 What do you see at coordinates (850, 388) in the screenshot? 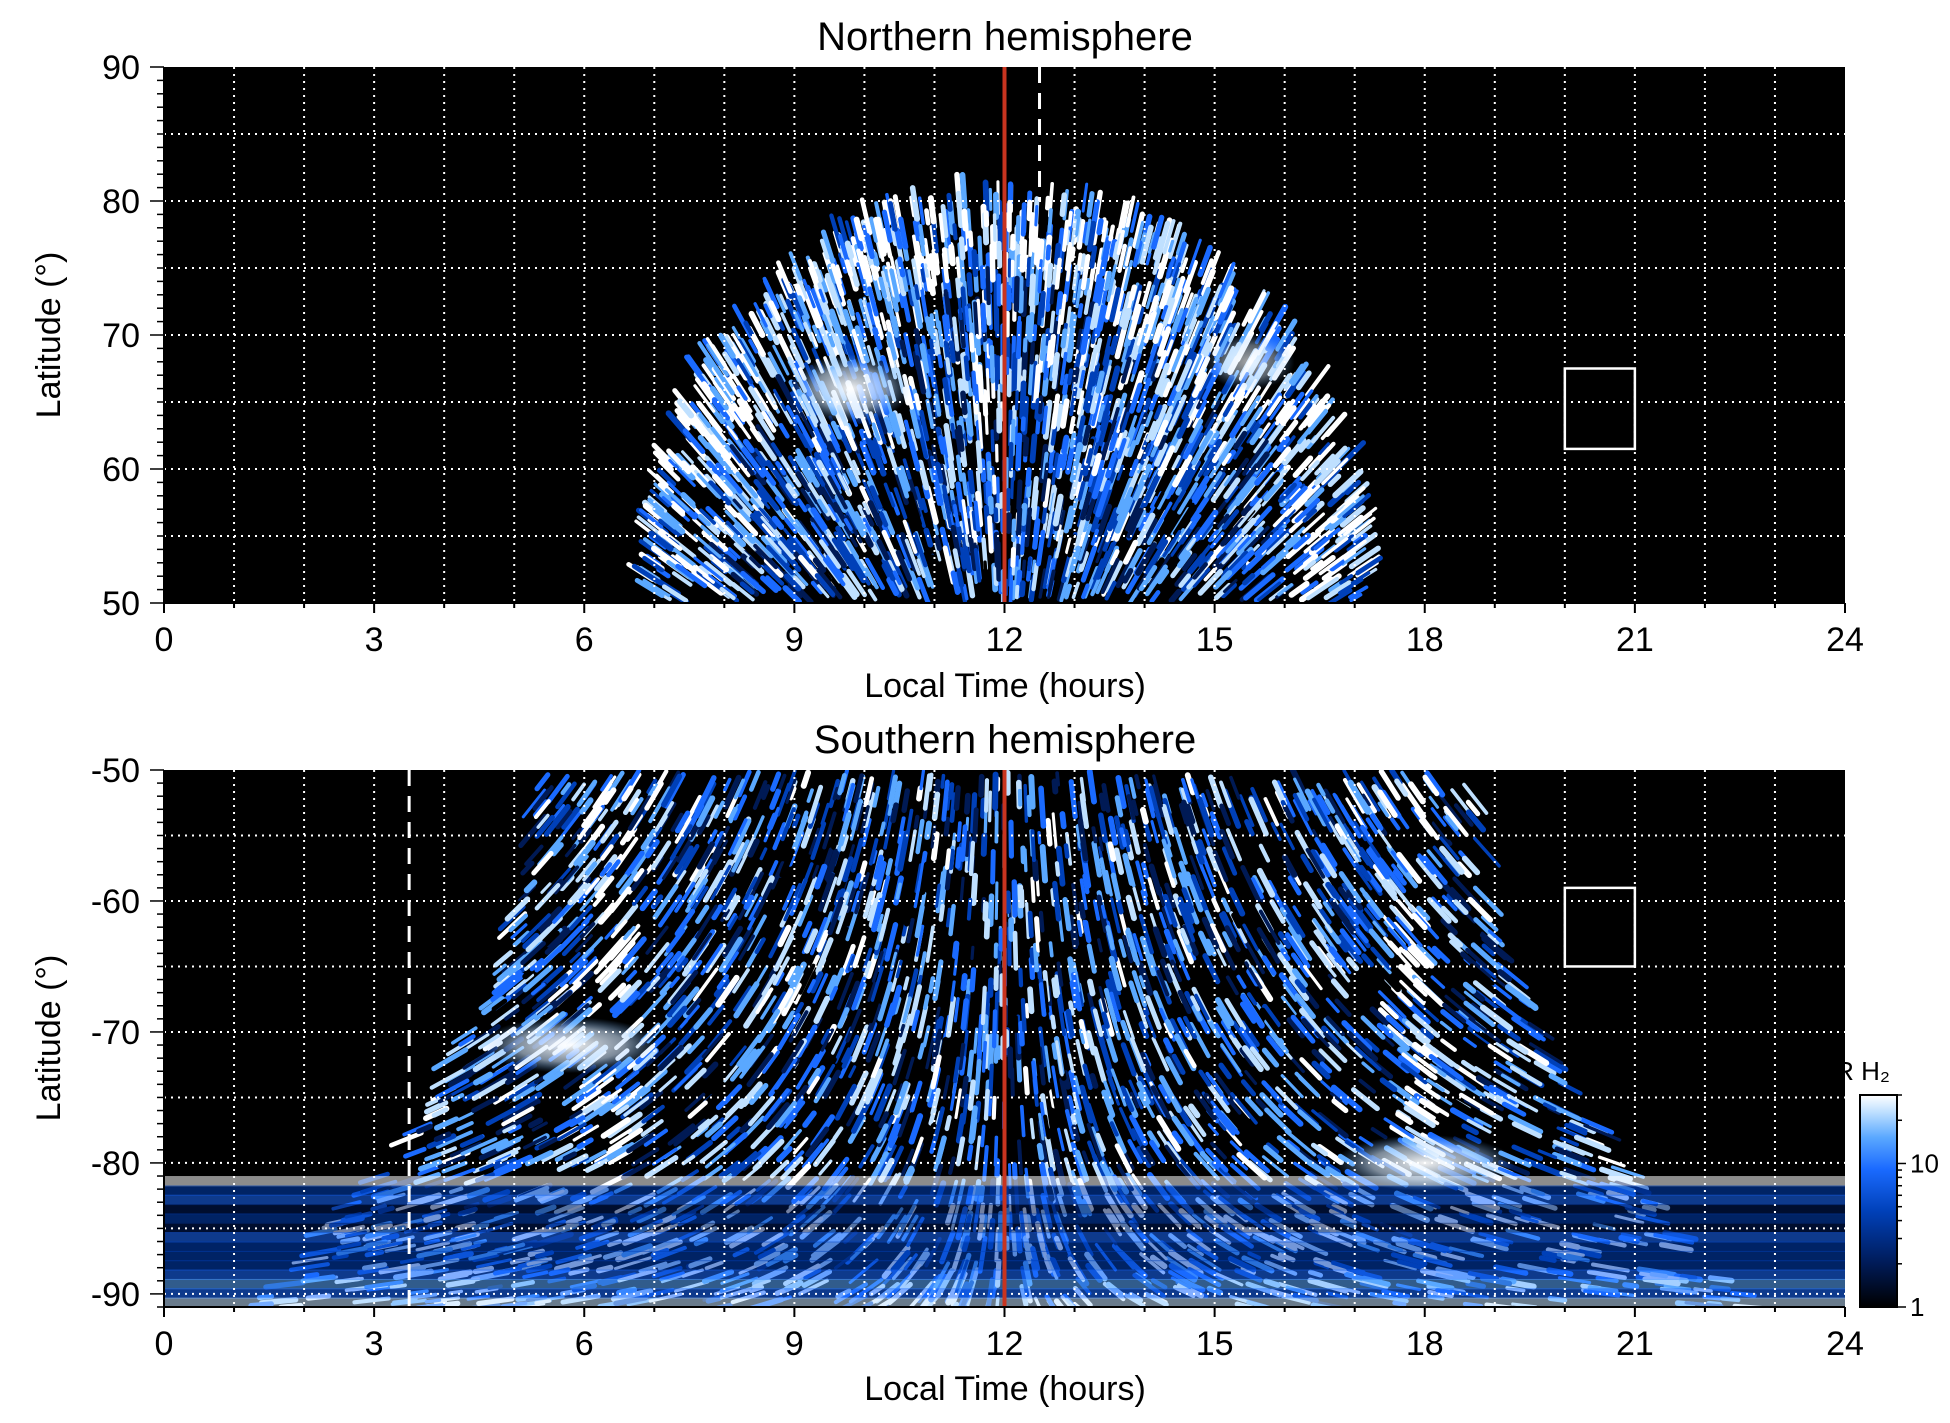
I see `bright-spot` at bounding box center [850, 388].